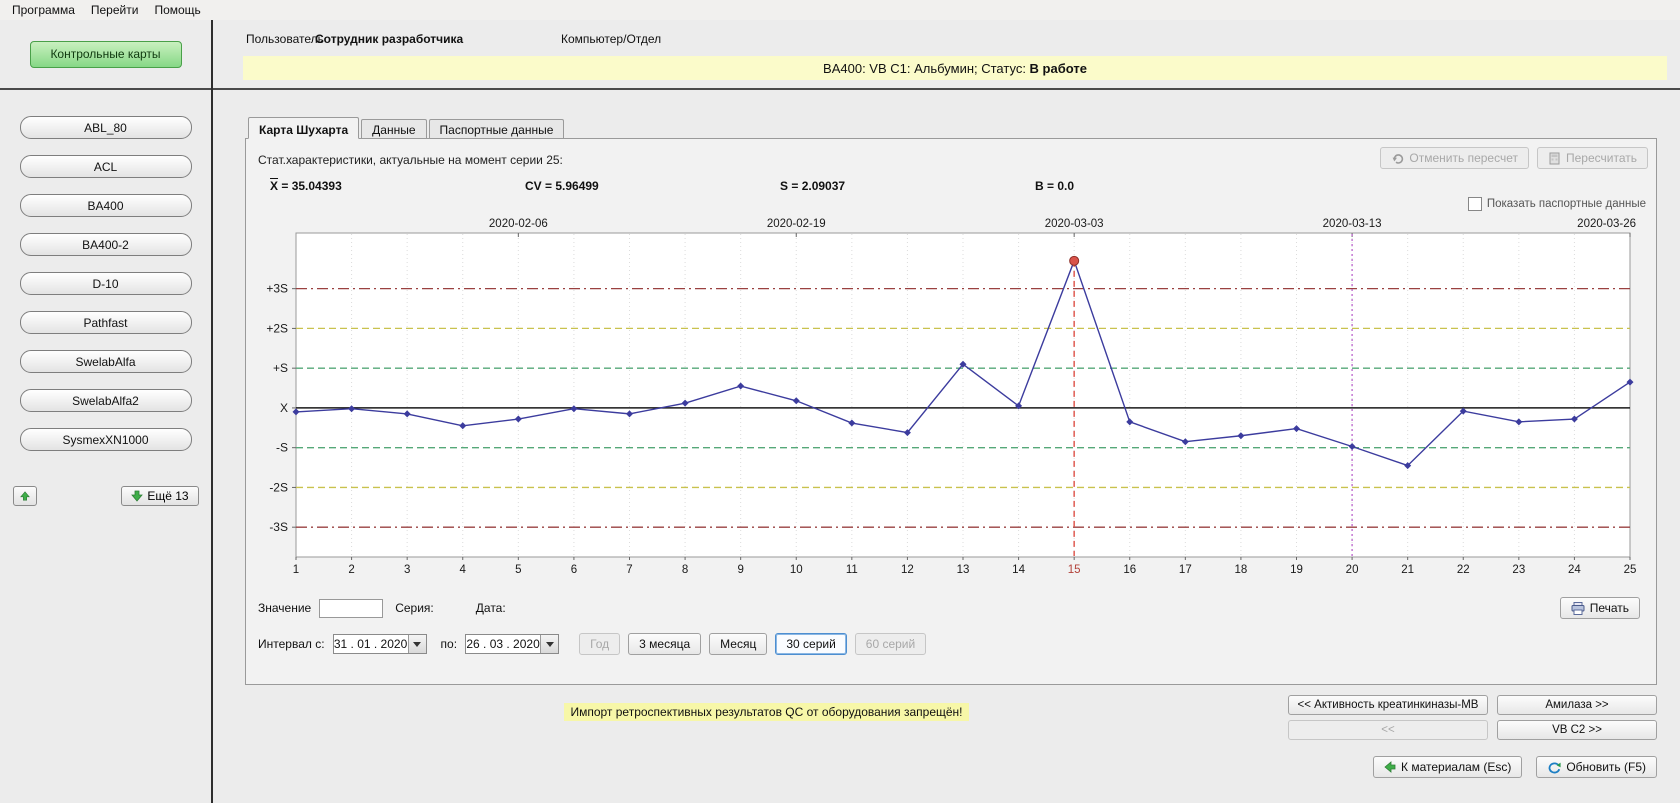 The image size is (1680, 803). I want to click on svg-text: 18, so click(1241, 570).